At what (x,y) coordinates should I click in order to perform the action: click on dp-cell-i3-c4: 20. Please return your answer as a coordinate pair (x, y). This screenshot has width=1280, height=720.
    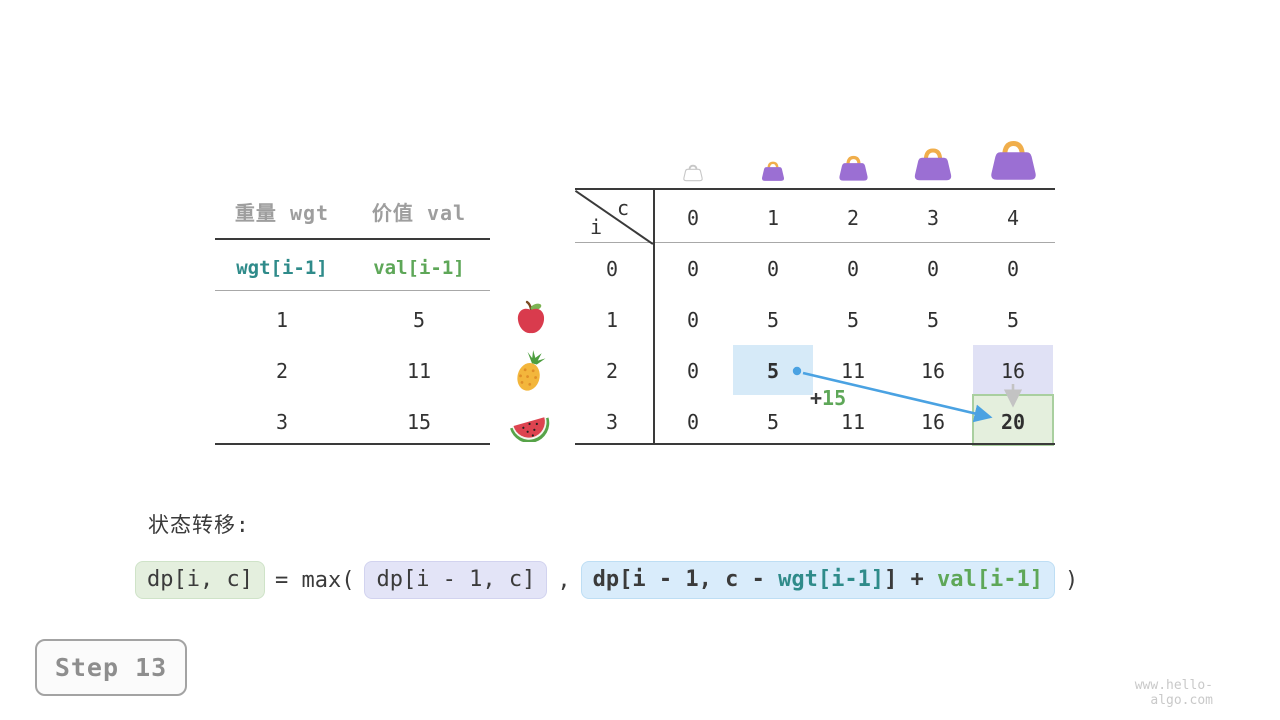
    Looking at the image, I should click on (1013, 422).